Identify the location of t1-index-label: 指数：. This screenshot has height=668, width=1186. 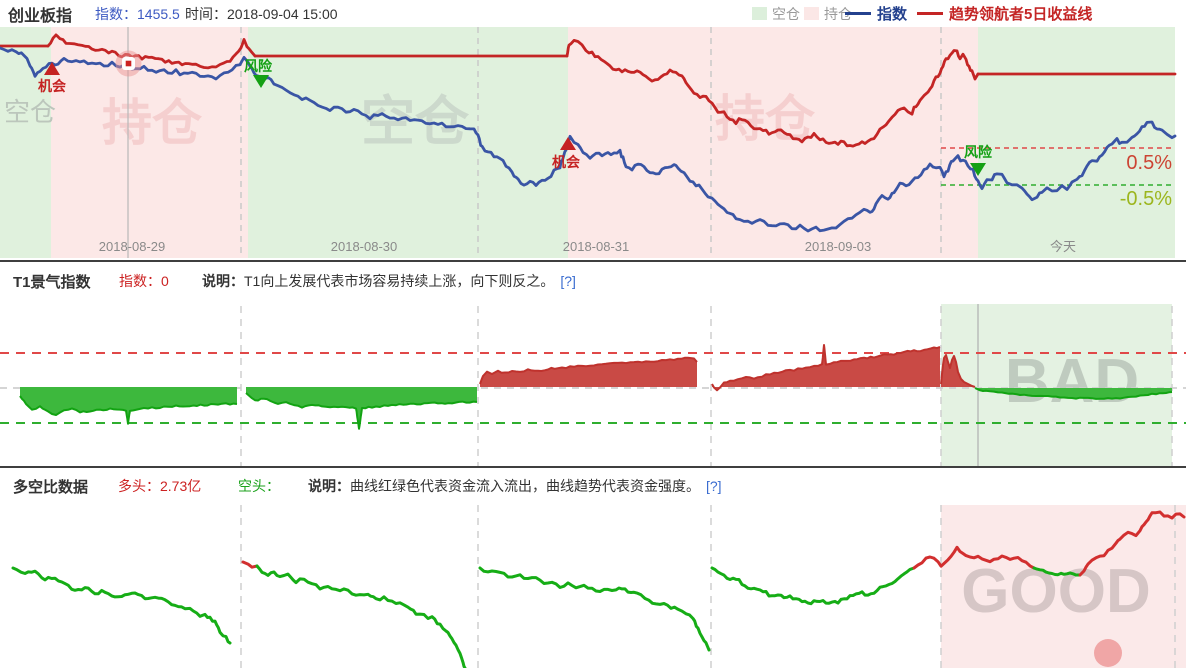
(140, 281).